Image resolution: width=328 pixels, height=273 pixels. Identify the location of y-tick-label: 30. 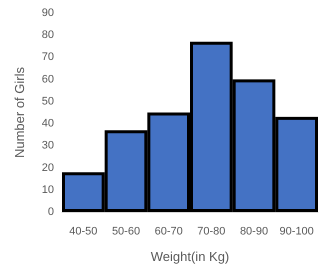
(48, 146).